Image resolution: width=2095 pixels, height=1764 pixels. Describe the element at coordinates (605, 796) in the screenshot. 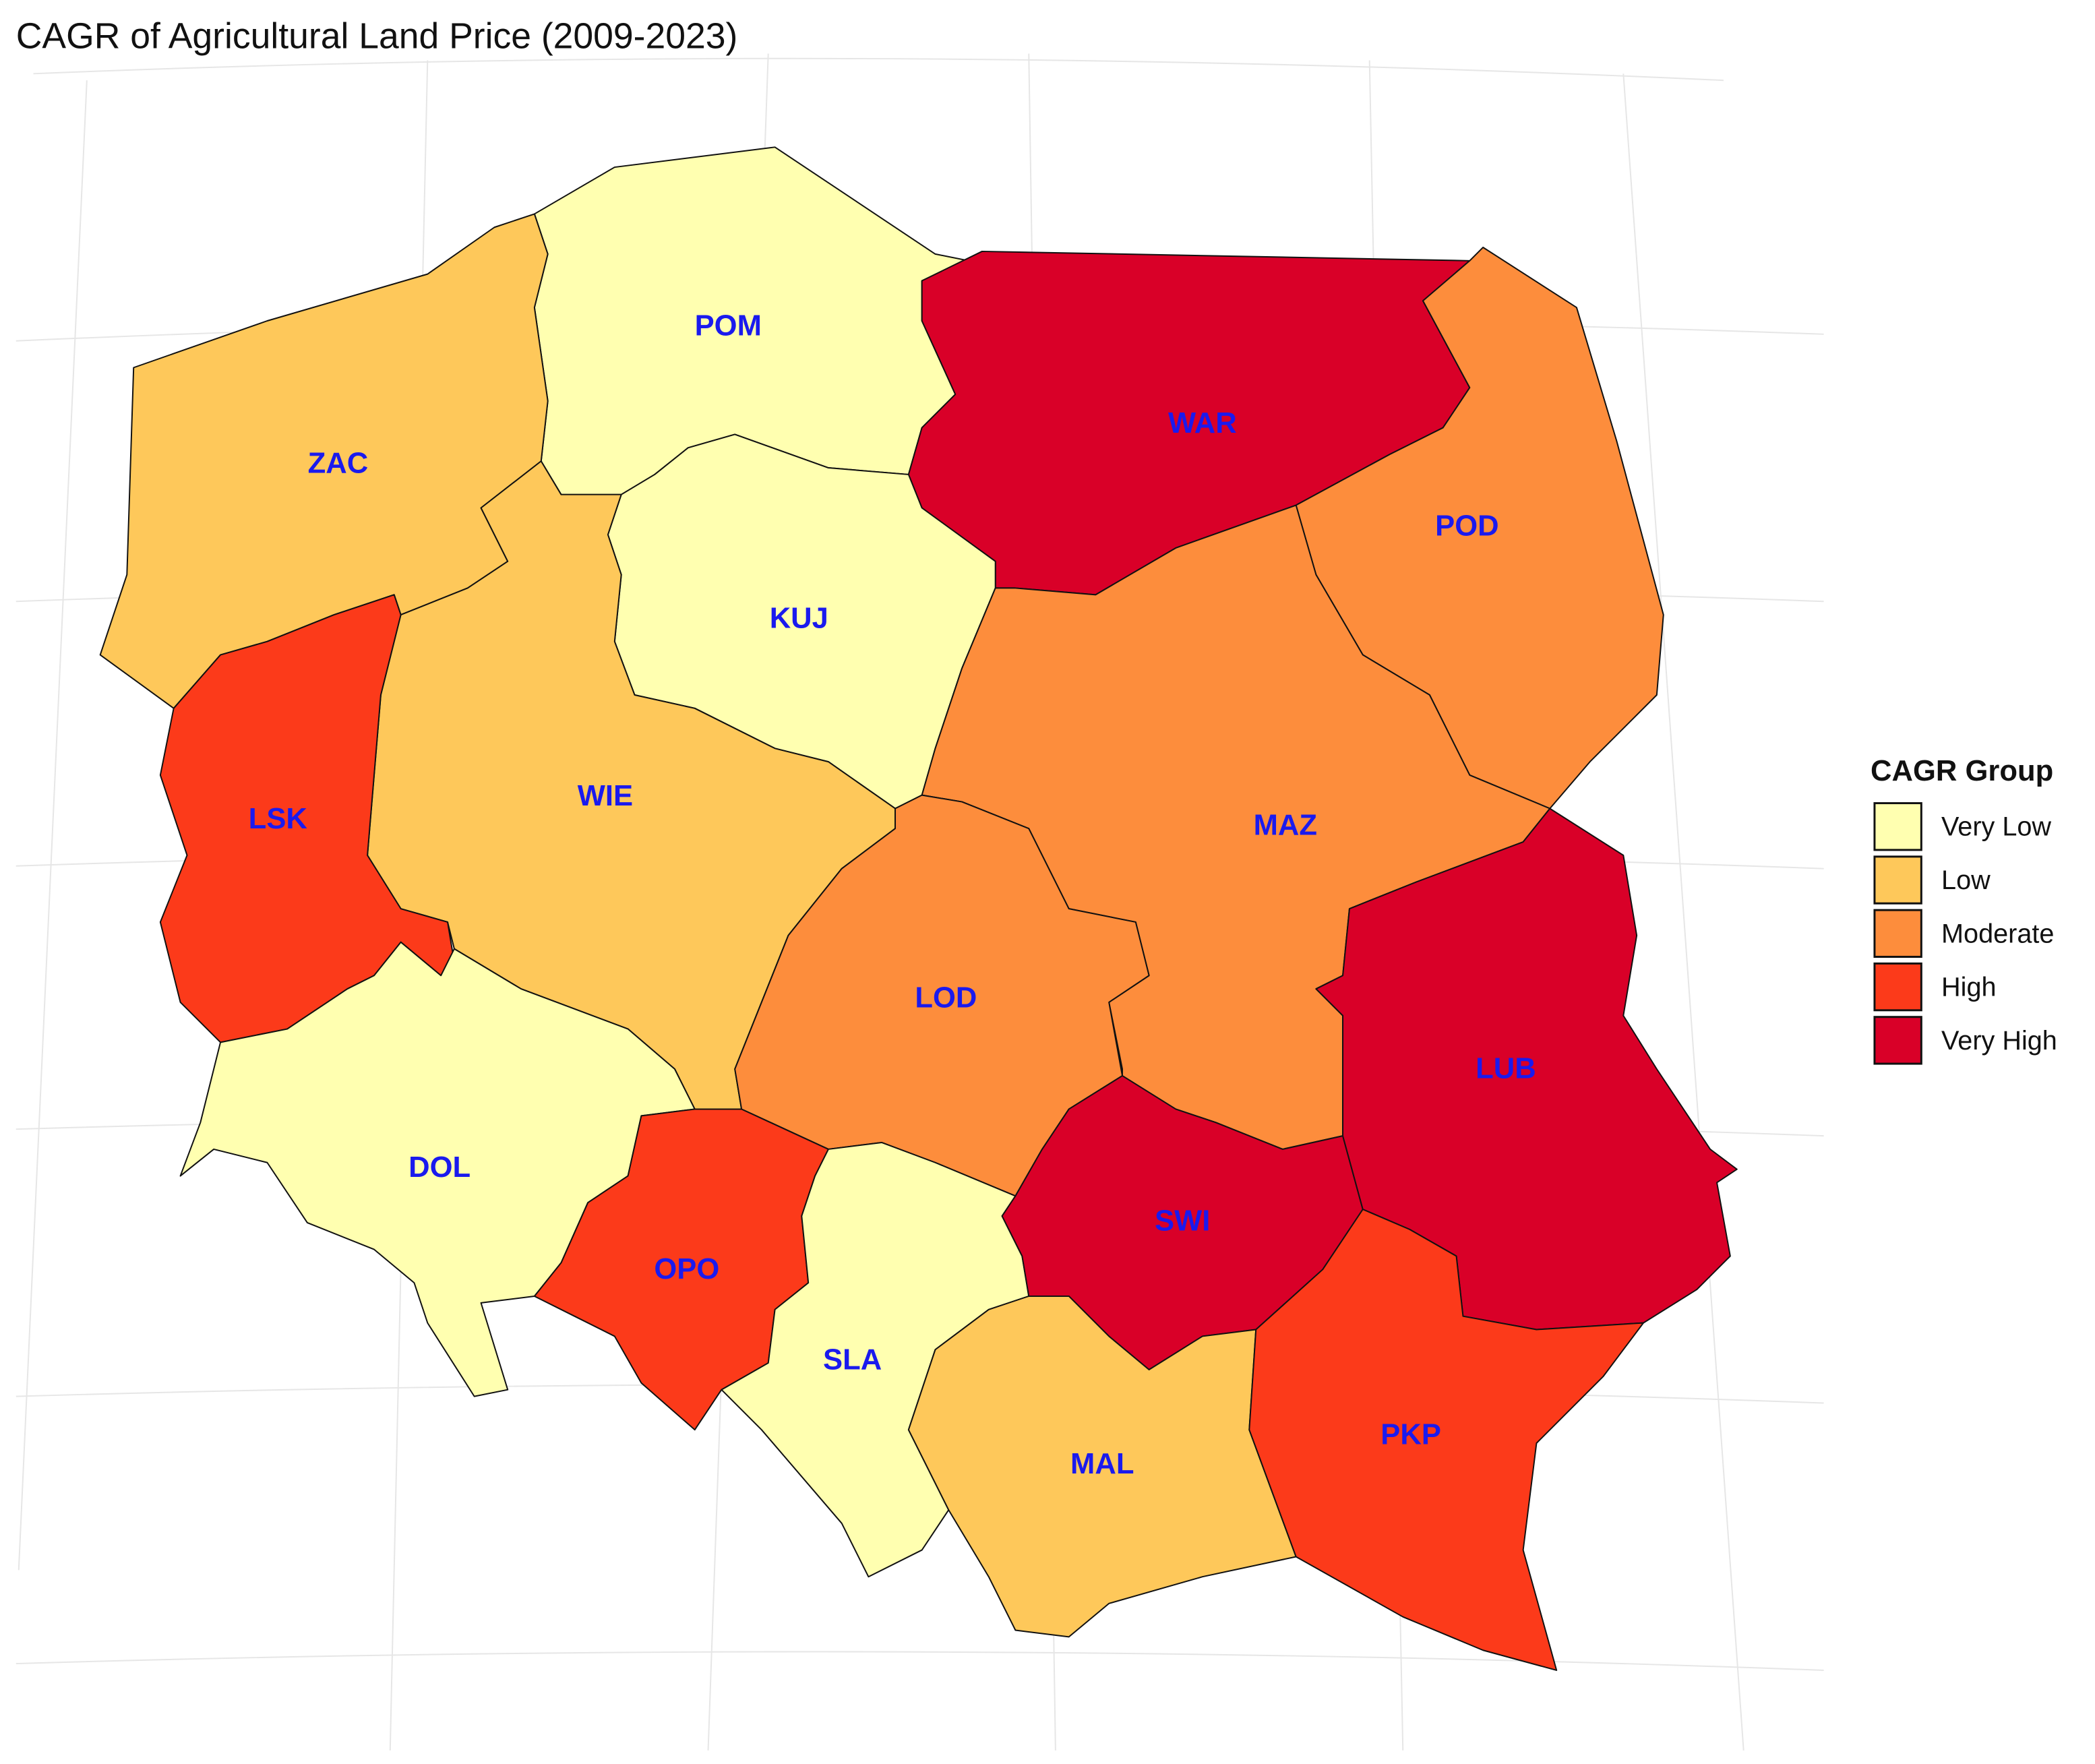

I see `region-label: WIE` at that location.